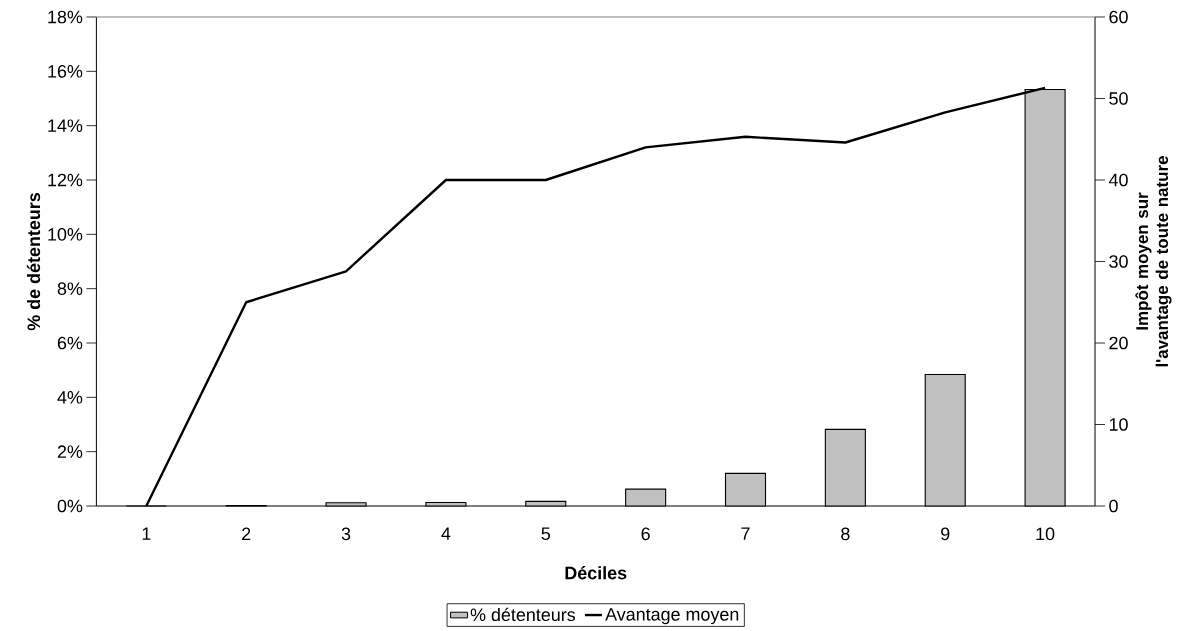 This screenshot has width=1201, height=631. I want to click on y2-tick-label: 10, so click(1118, 424).